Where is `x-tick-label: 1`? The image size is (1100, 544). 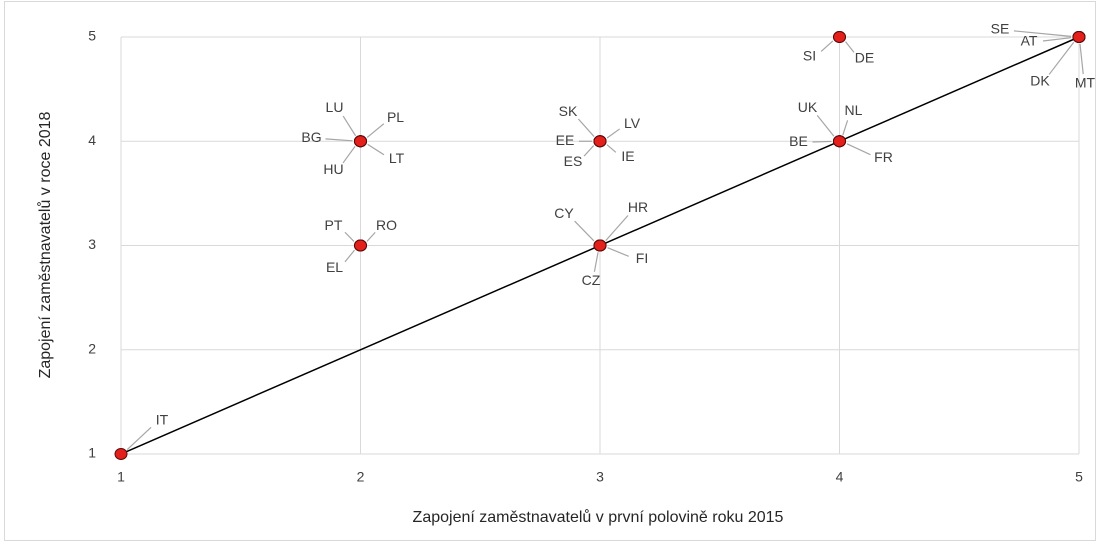
x-tick-label: 1 is located at coordinates (121, 477).